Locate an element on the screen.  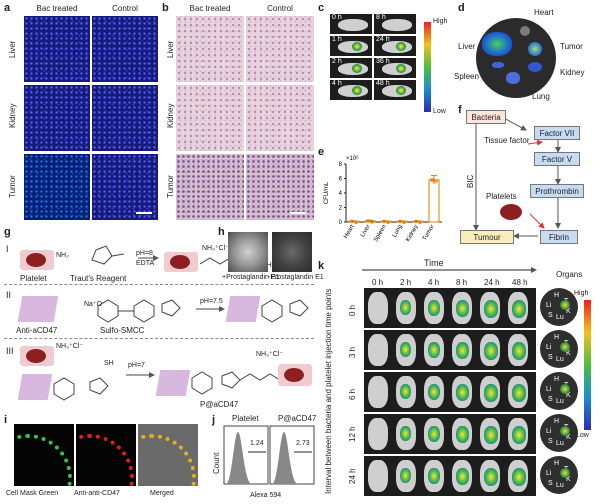
x-tick-label: Heart is located at coordinates (349, 232).